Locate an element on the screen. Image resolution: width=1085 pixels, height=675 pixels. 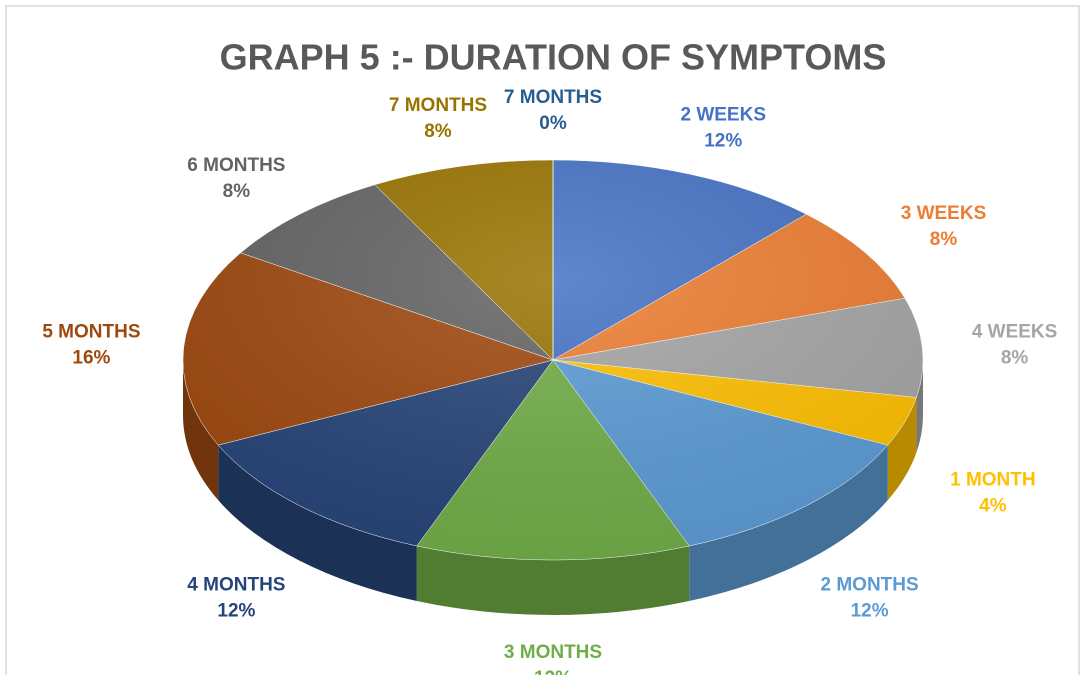
slice-side is located at coordinates (553, 580).